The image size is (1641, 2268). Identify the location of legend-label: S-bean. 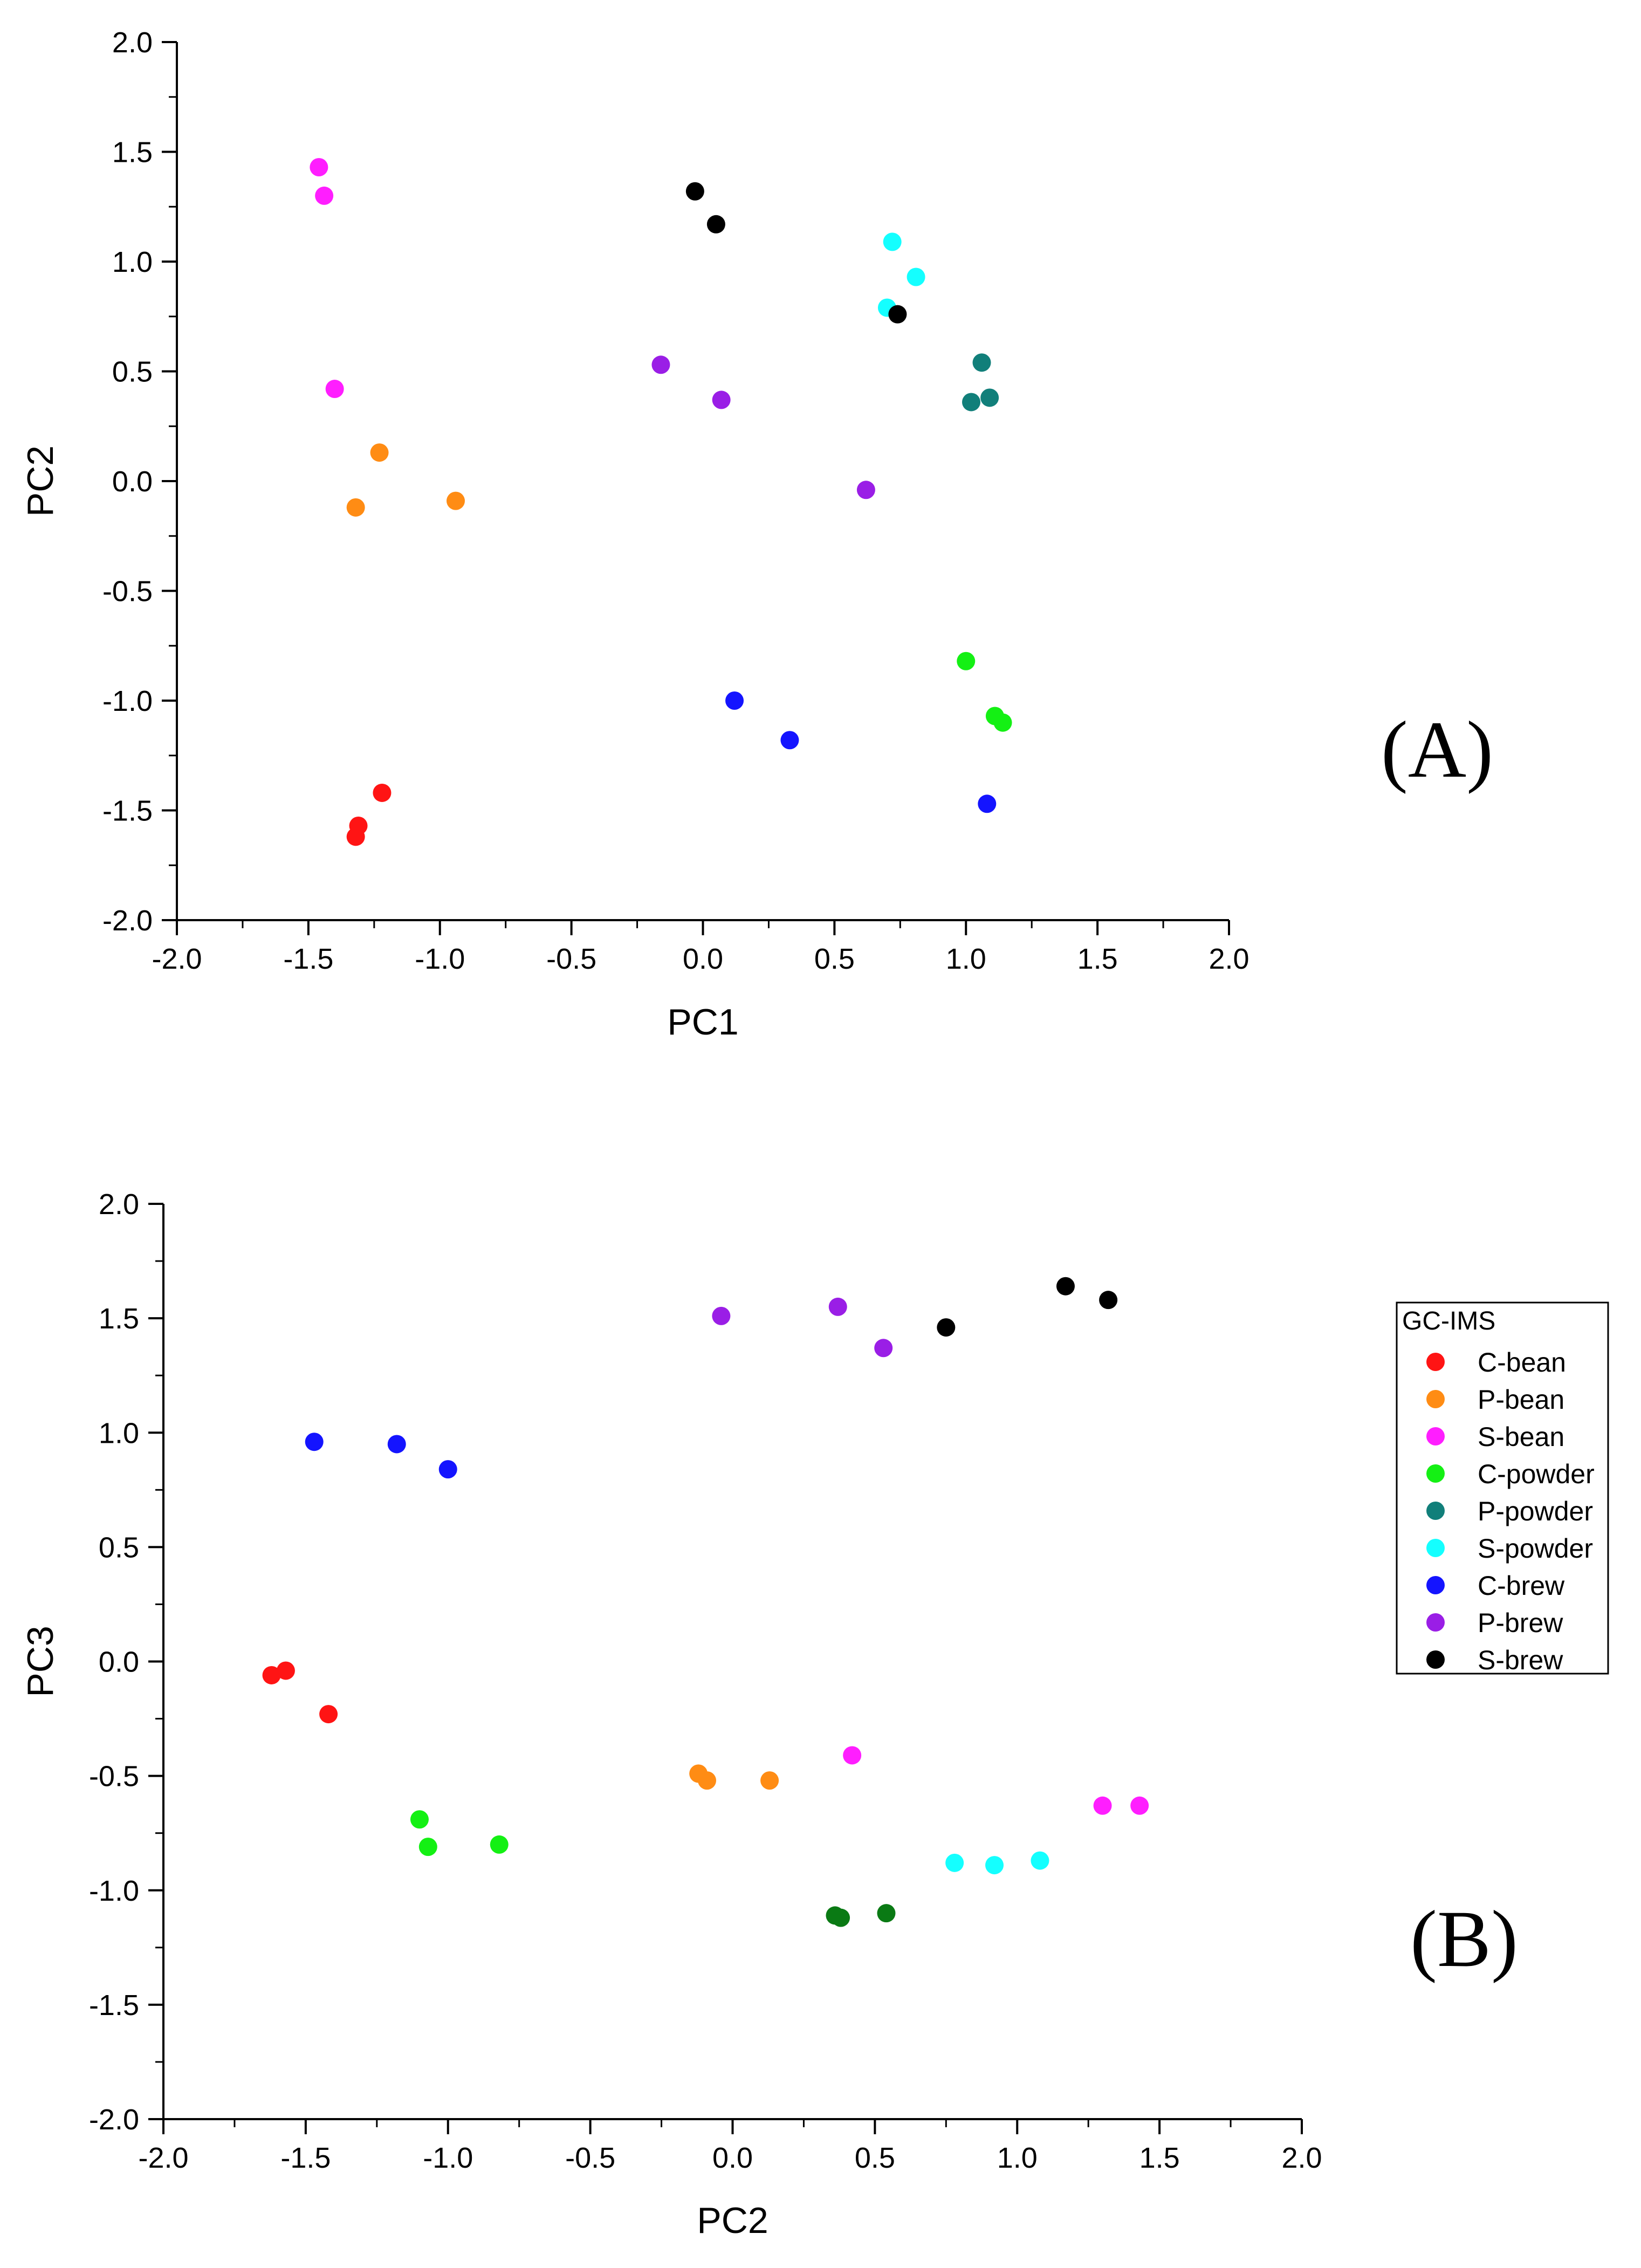
(1521, 1437).